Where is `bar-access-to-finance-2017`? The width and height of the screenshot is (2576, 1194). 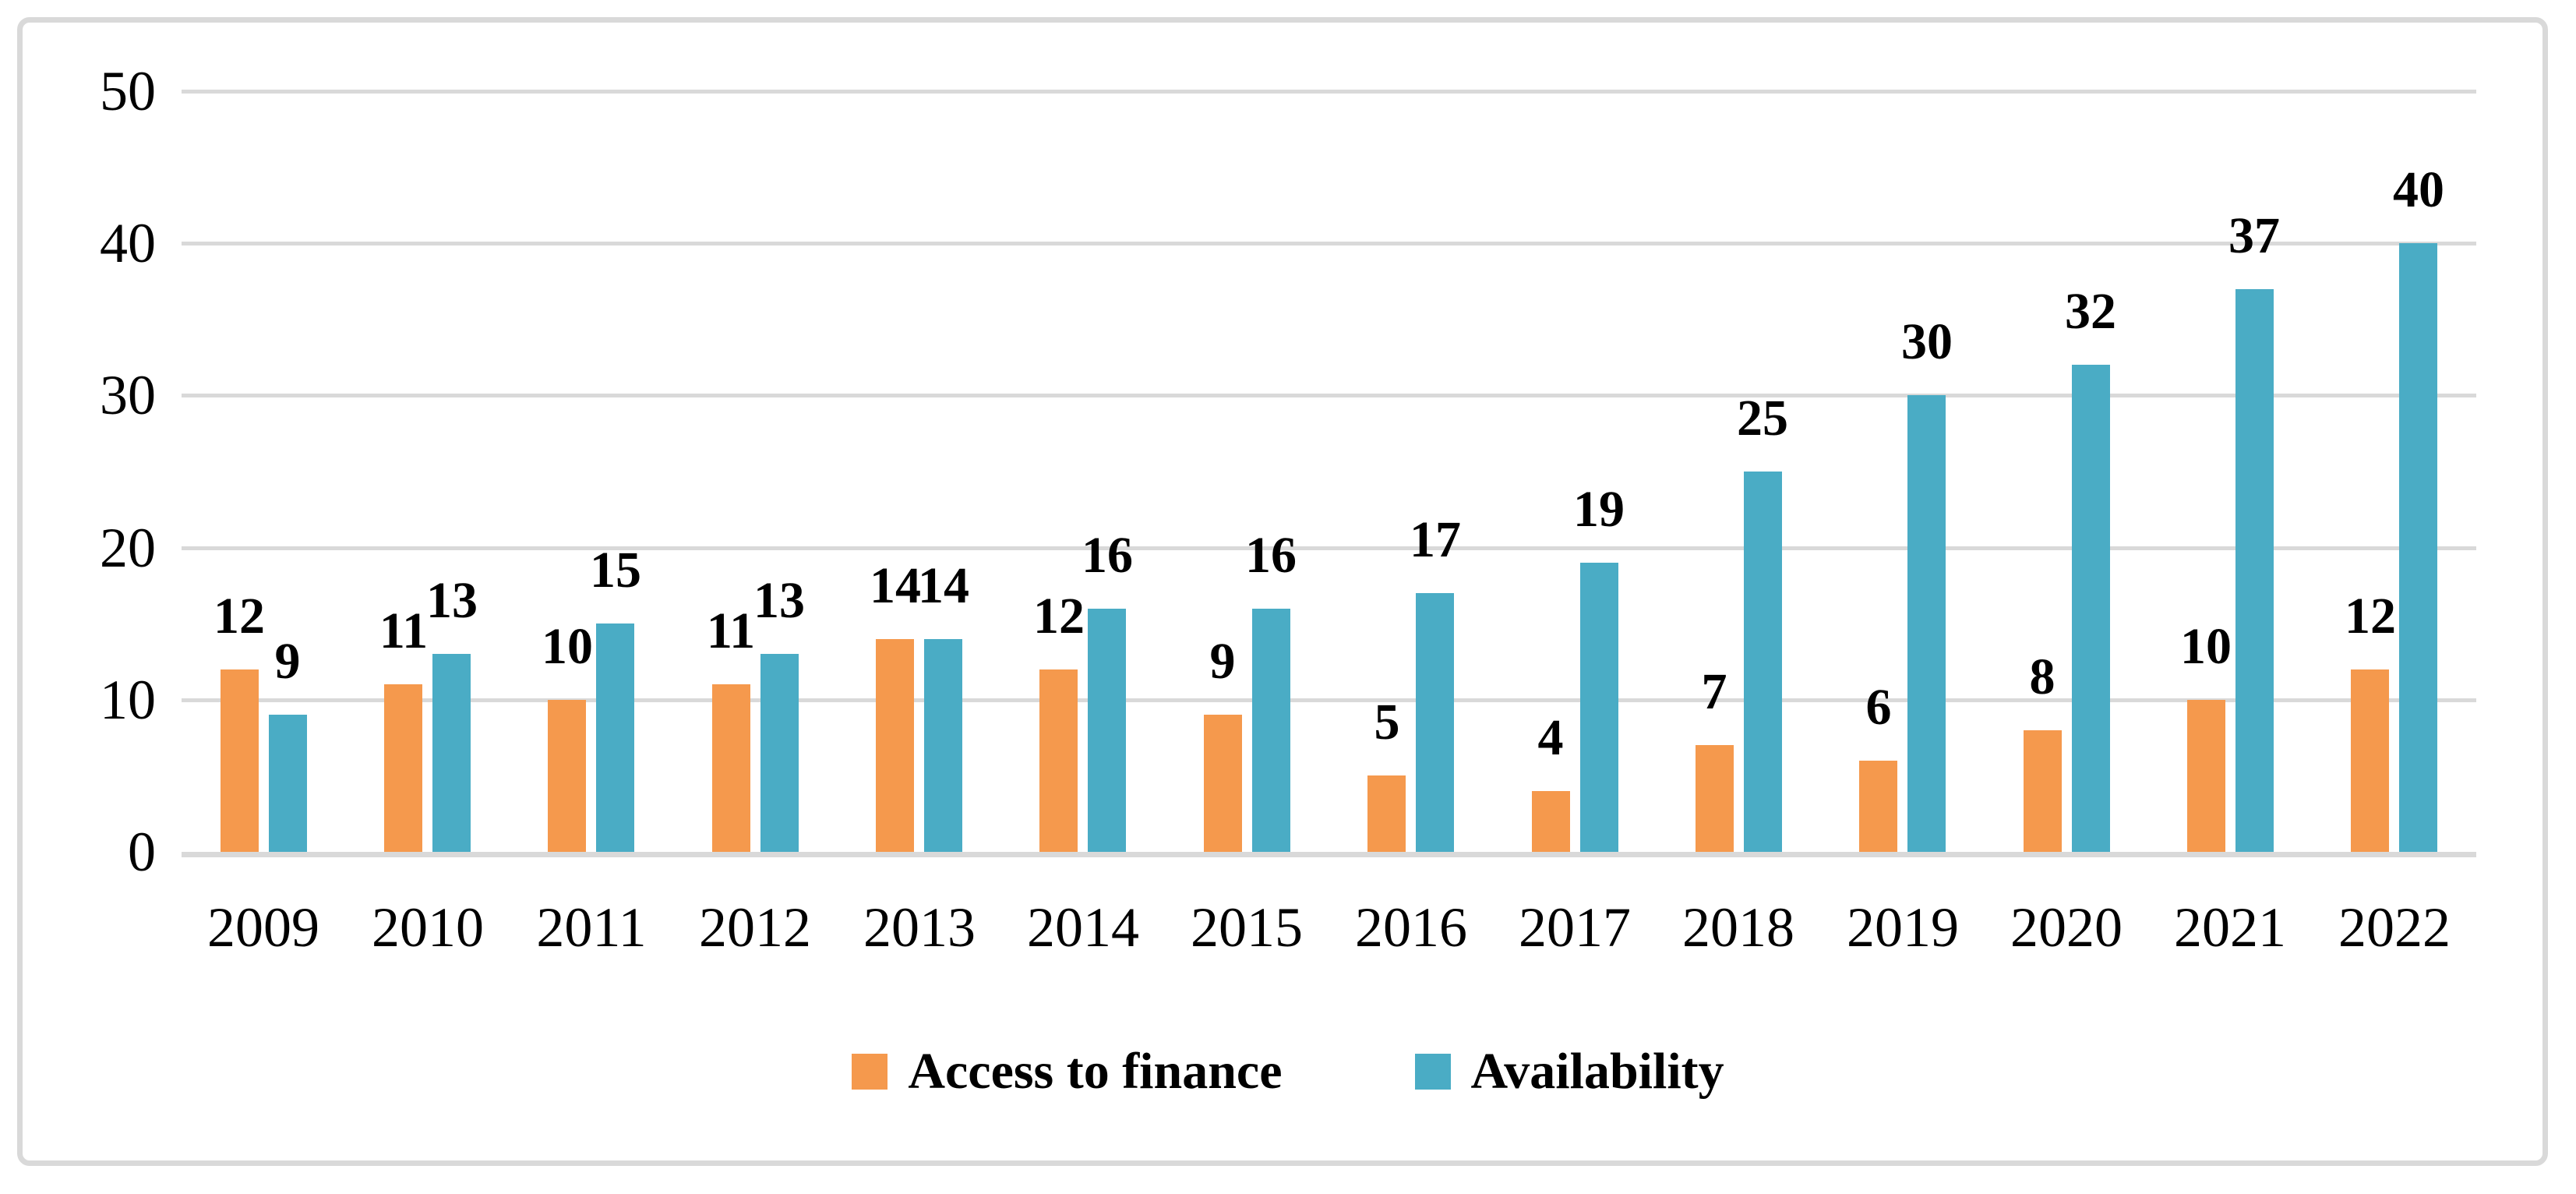
bar-access-to-finance-2017 is located at coordinates (1551, 821).